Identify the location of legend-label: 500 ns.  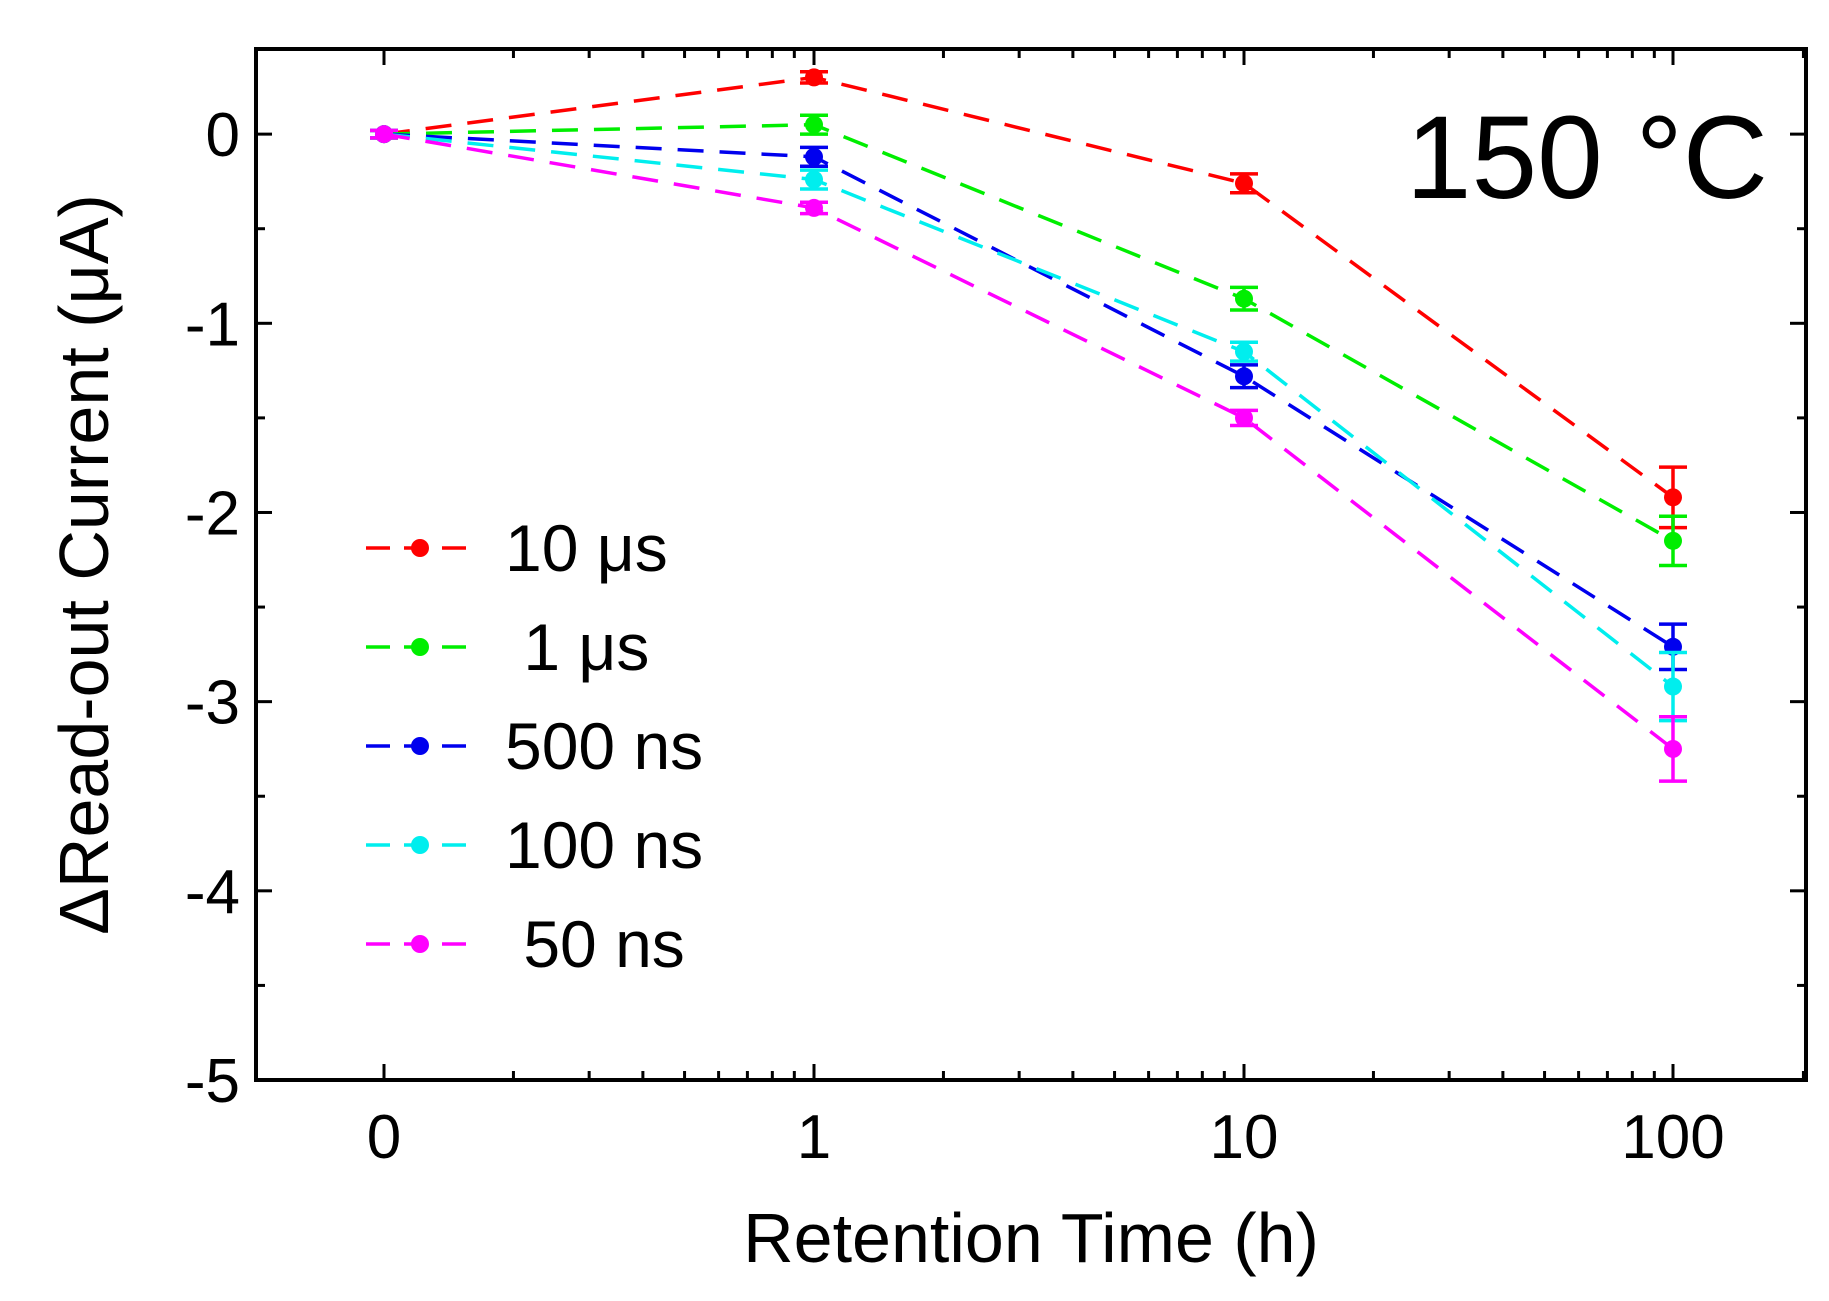
(604, 746).